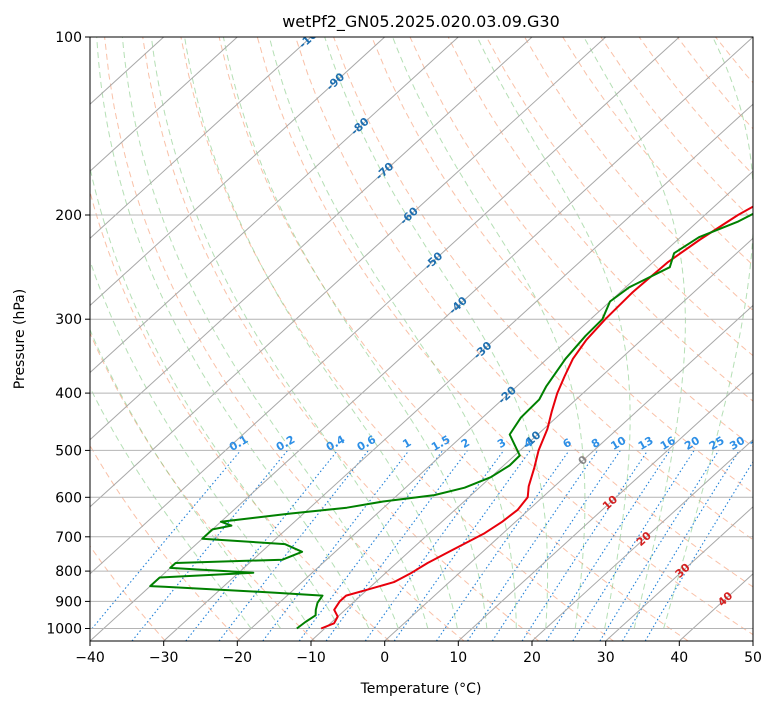  What do you see at coordinates (68, 498) in the screenshot?
I see `y-tick-label: 600` at bounding box center [68, 498].